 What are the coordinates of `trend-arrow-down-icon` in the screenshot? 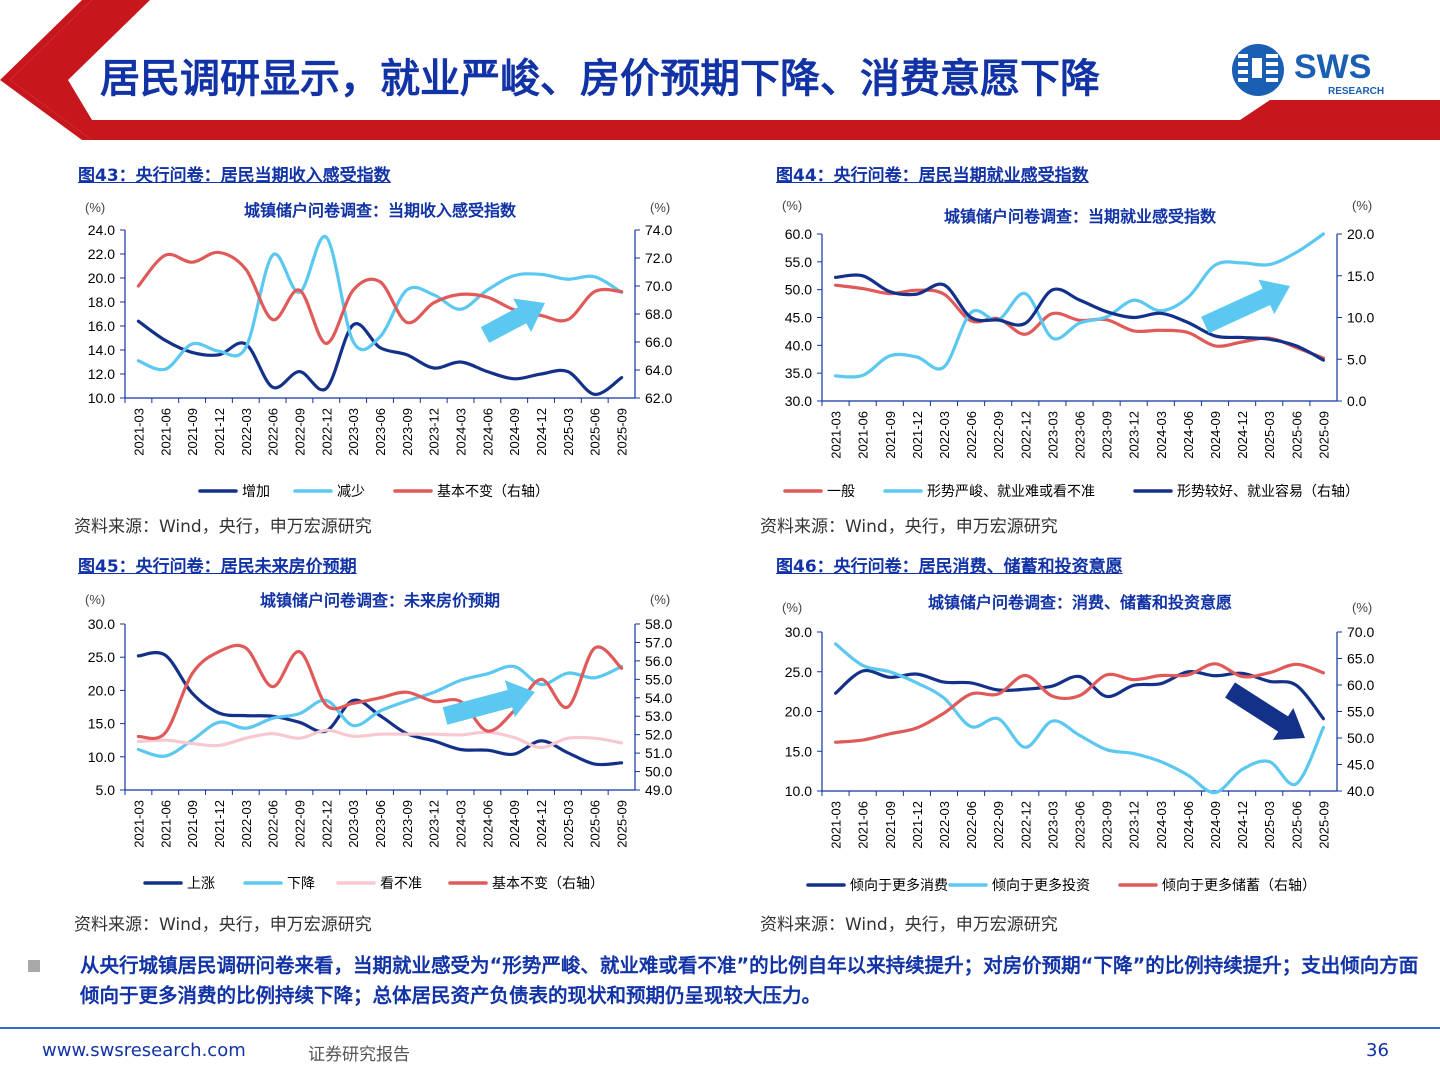 It's located at (1265, 711).